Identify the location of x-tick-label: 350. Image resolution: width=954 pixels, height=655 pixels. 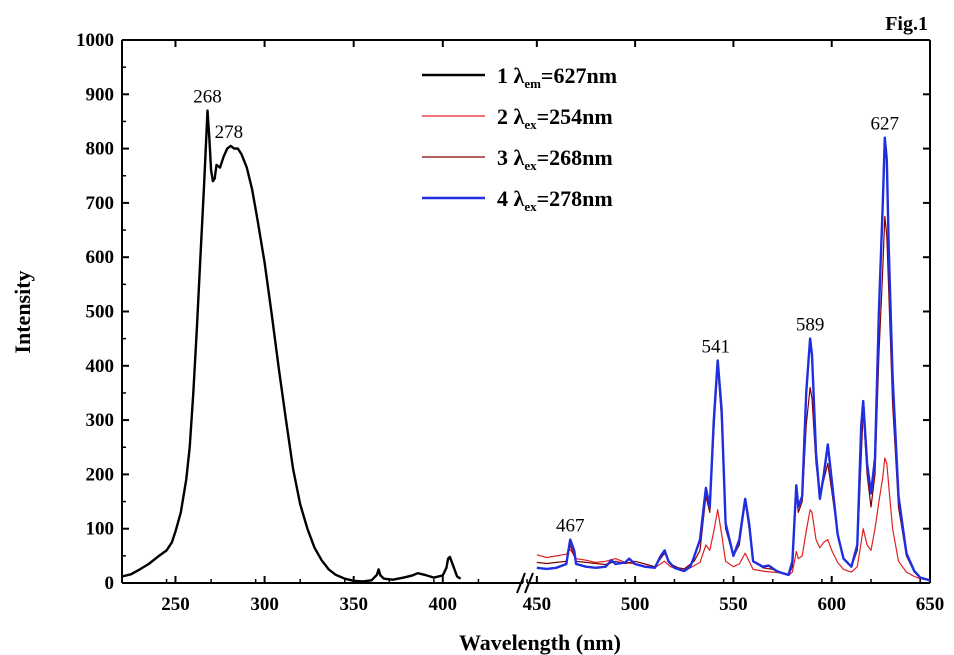
(353, 604).